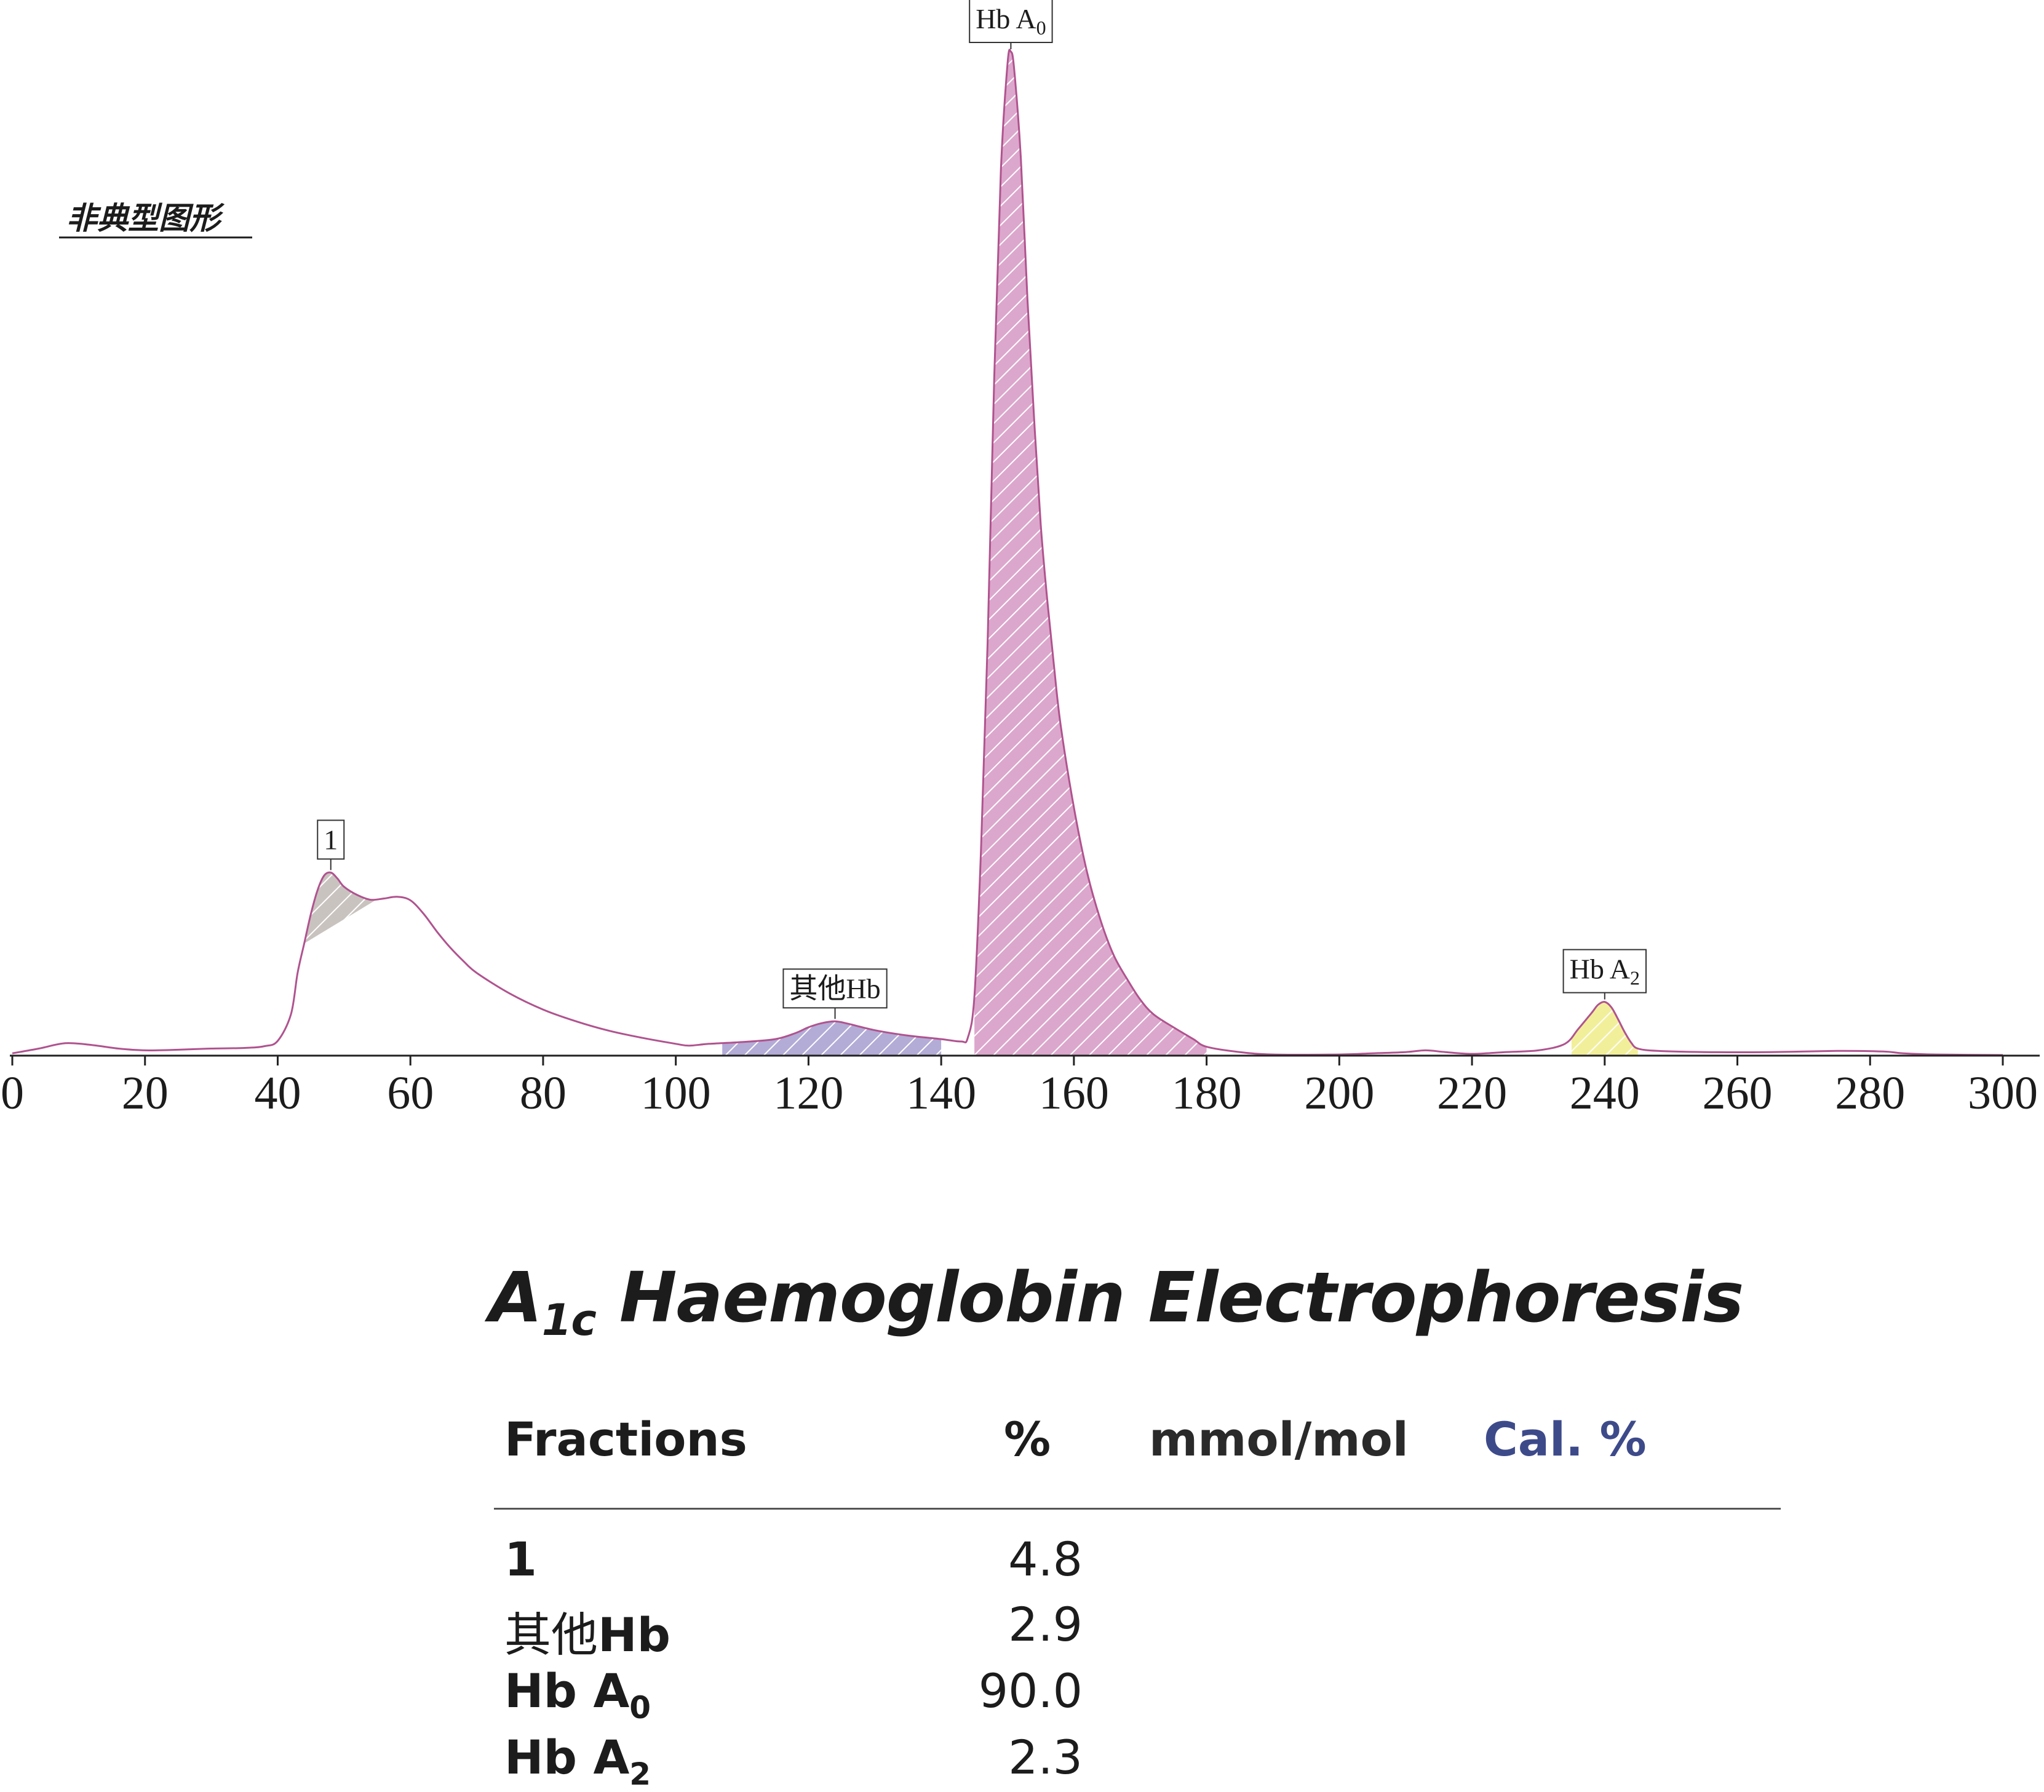  Describe the element at coordinates (410, 1093) in the screenshot. I see `x-tick-label: 60` at that location.